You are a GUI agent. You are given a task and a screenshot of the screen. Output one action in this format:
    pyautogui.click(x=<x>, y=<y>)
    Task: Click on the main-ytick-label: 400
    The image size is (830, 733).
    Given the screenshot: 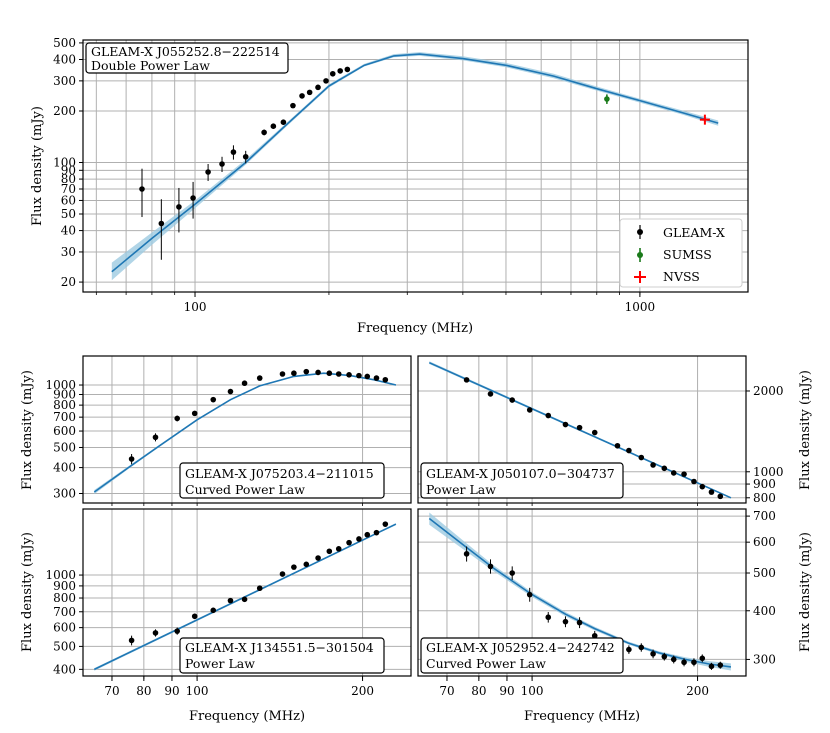 What is the action you would take?
    pyautogui.click(x=64, y=59)
    